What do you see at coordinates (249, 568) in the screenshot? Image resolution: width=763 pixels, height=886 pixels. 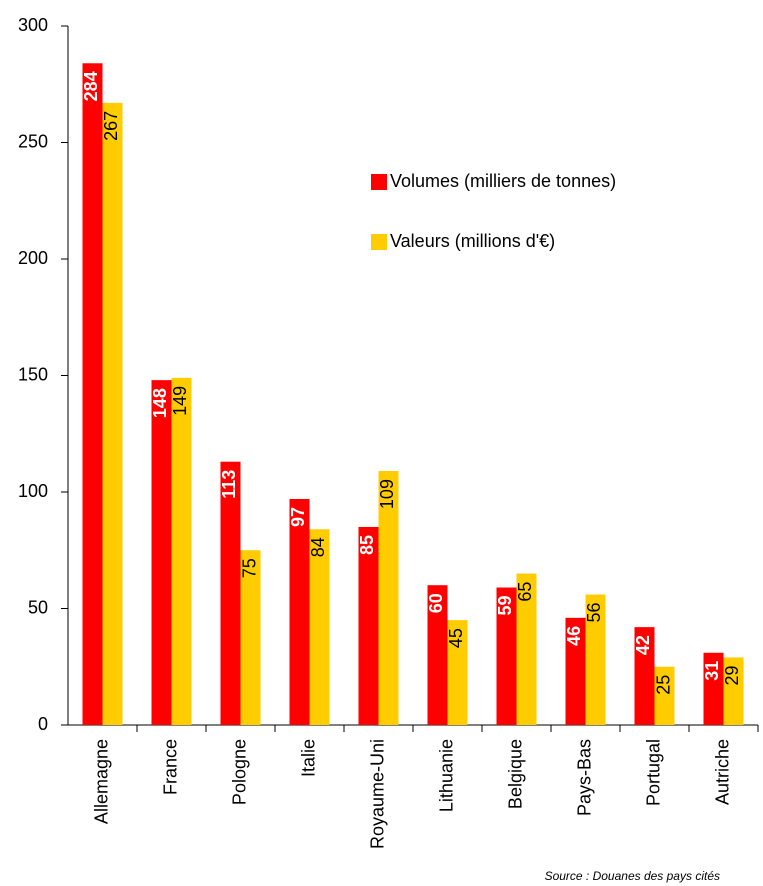 I see `value-label: 75` at bounding box center [249, 568].